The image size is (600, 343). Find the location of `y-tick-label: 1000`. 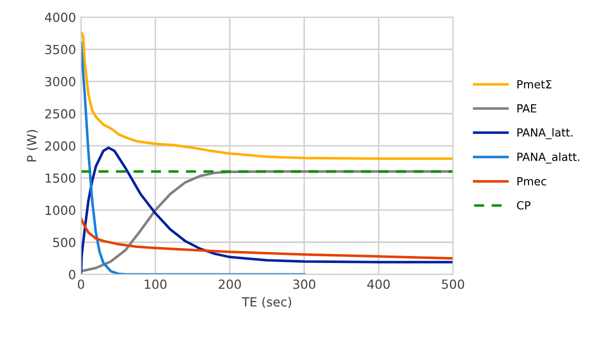

y-tick-label: 1000 is located at coordinates (61, 211).